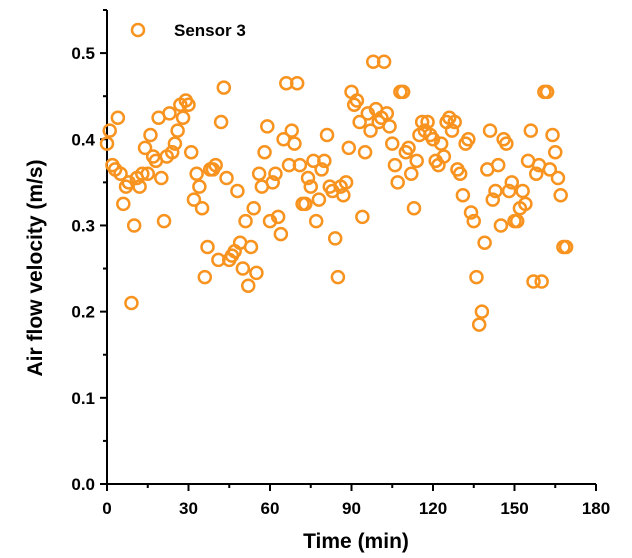 The image size is (632, 558). I want to click on y-axis-title: Air flow velocity (m/s), so click(35, 267).